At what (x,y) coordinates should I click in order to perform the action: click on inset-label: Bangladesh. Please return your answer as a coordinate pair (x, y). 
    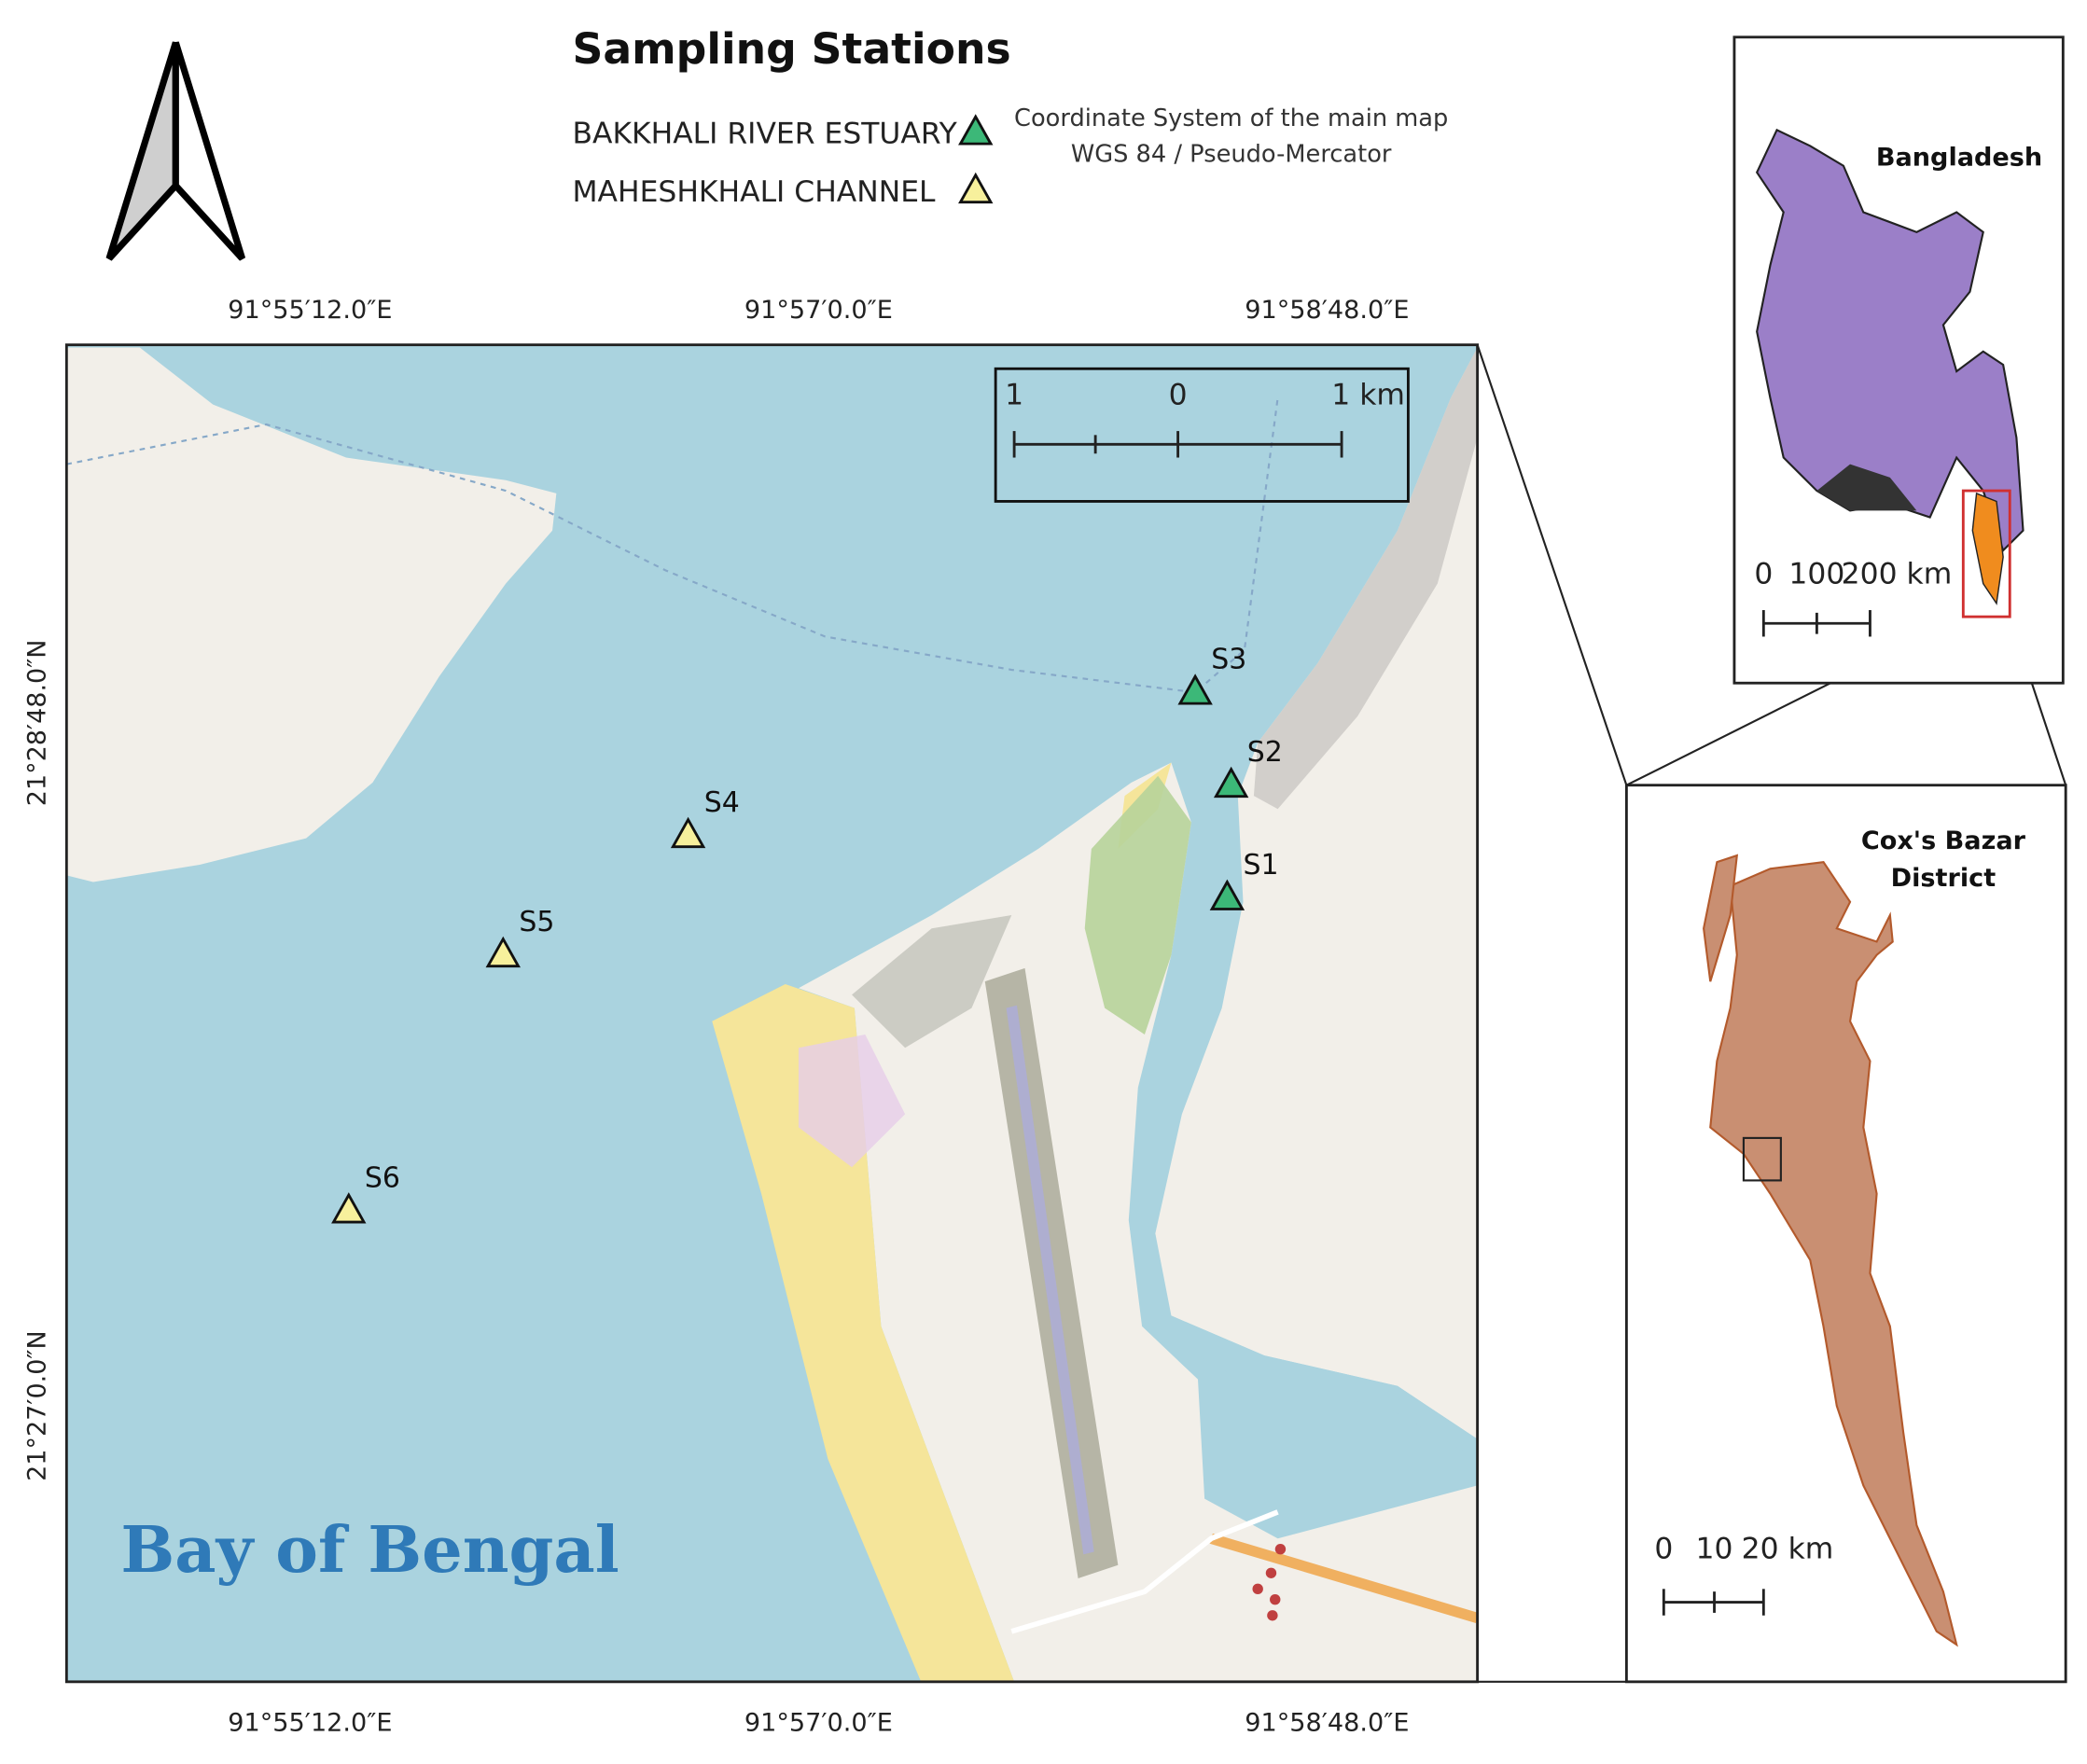
    Looking at the image, I should click on (1959, 158).